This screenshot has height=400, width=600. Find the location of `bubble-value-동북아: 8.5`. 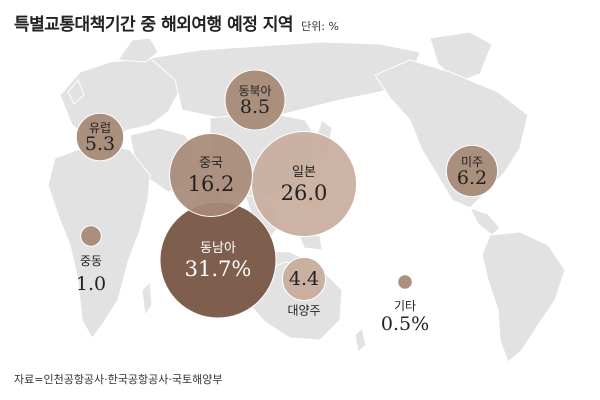

bubble-value-동북아: 8.5 is located at coordinates (255, 107).